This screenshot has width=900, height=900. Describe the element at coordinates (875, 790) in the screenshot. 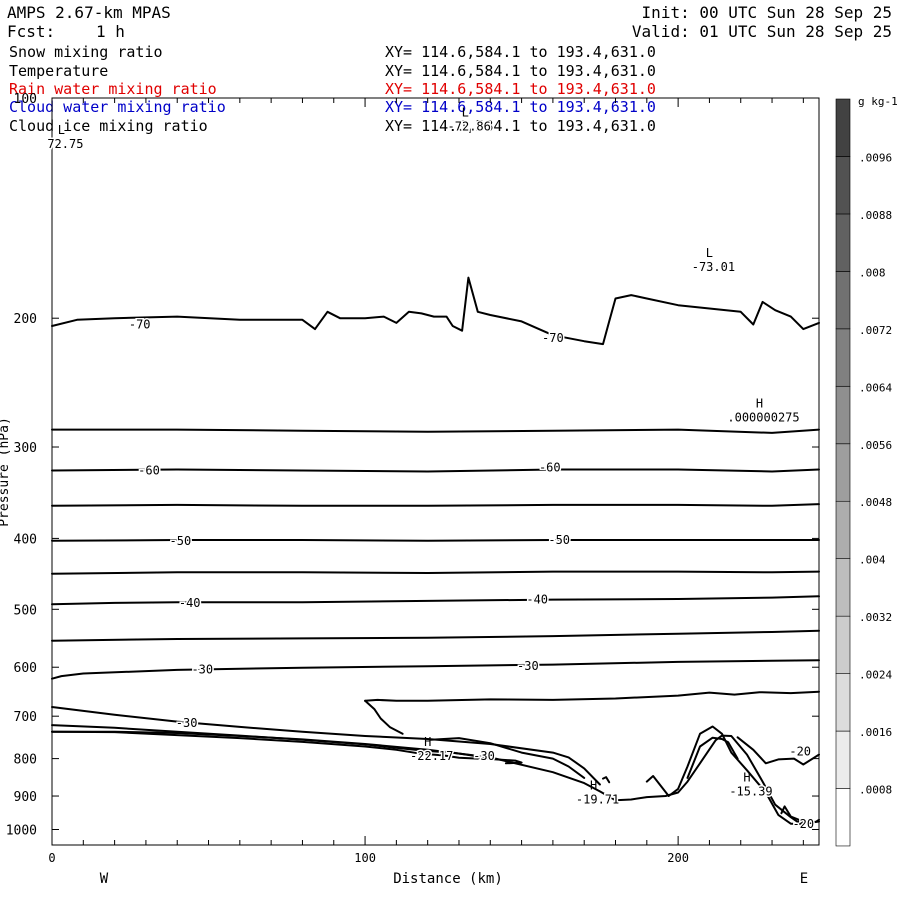

I see `colorbar-level-label: .0008` at that location.